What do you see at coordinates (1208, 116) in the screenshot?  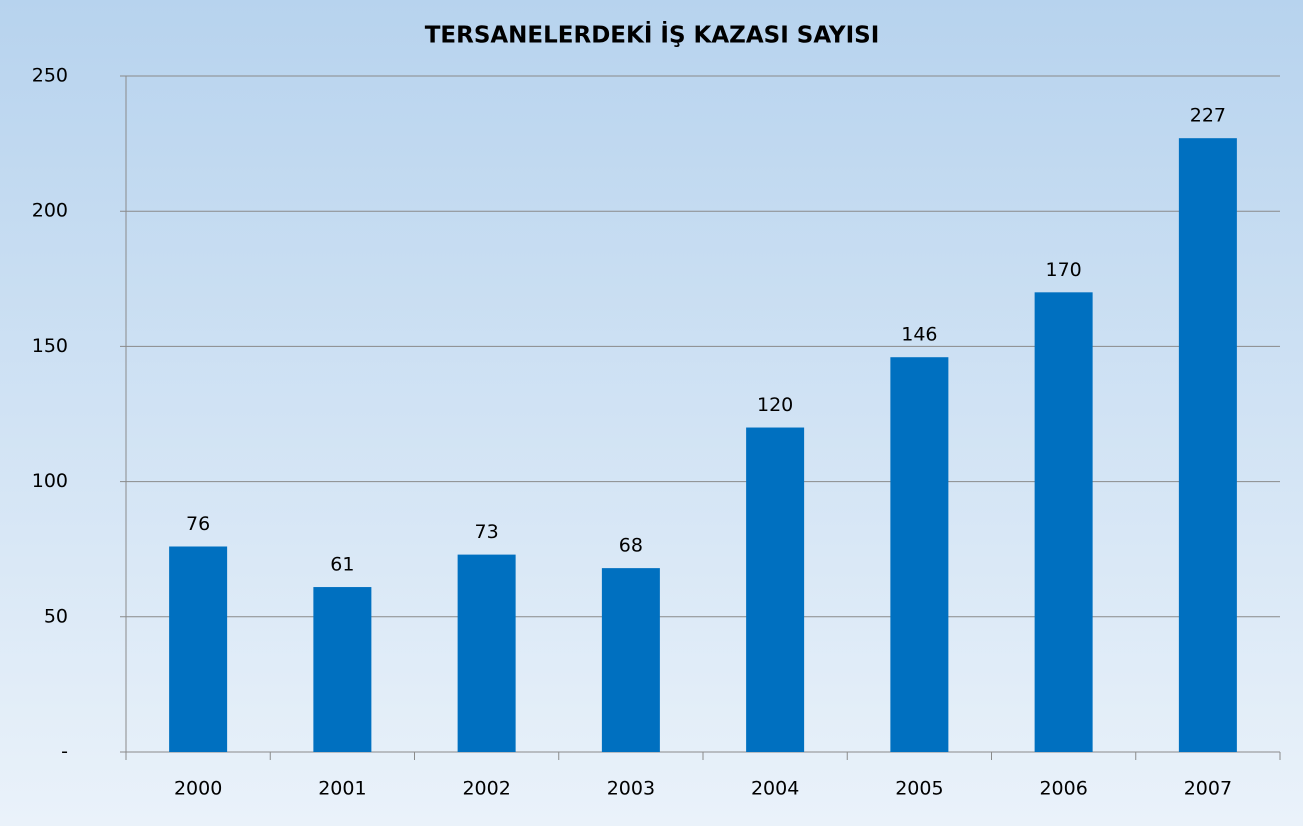 I see `value-label: 227` at bounding box center [1208, 116].